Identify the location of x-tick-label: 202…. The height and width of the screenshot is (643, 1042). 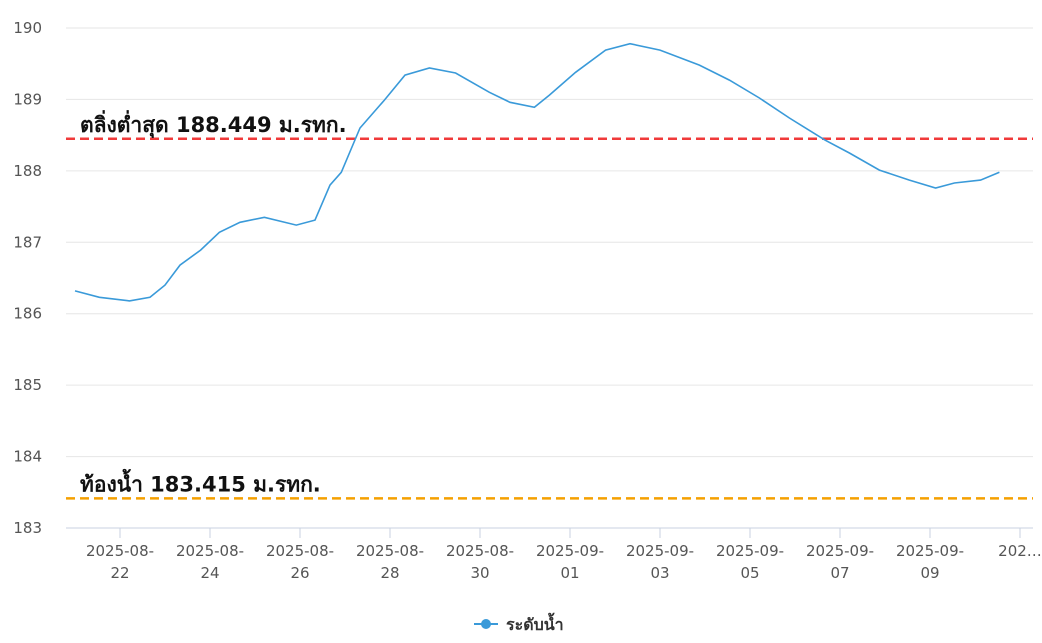
(1020, 551).